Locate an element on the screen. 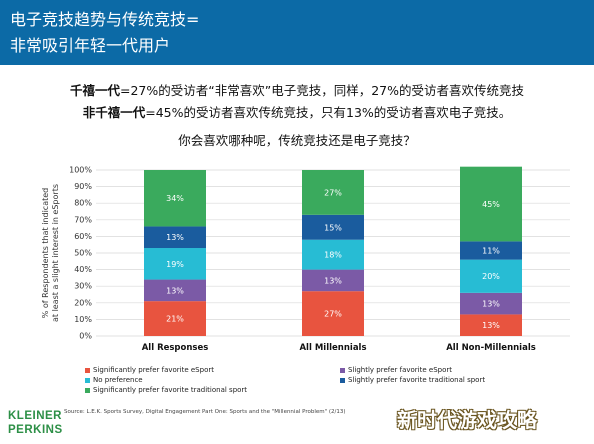 The height and width of the screenshot is (444, 594). intro-line-1-bold: 千禧一代 is located at coordinates (94, 90).